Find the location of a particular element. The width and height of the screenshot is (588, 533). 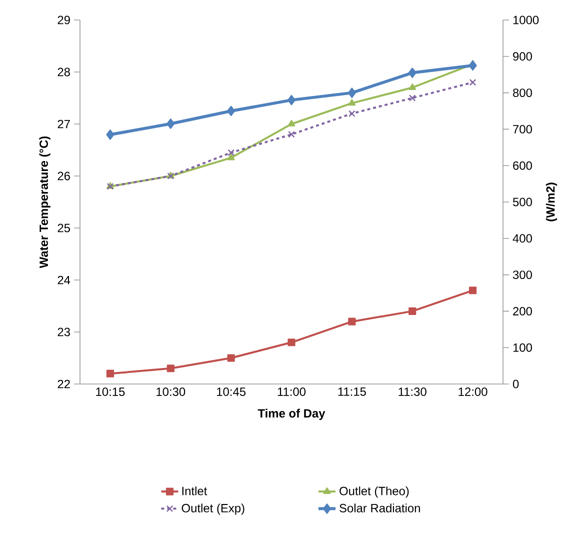

y-tick-label: 26 is located at coordinates (64, 176).